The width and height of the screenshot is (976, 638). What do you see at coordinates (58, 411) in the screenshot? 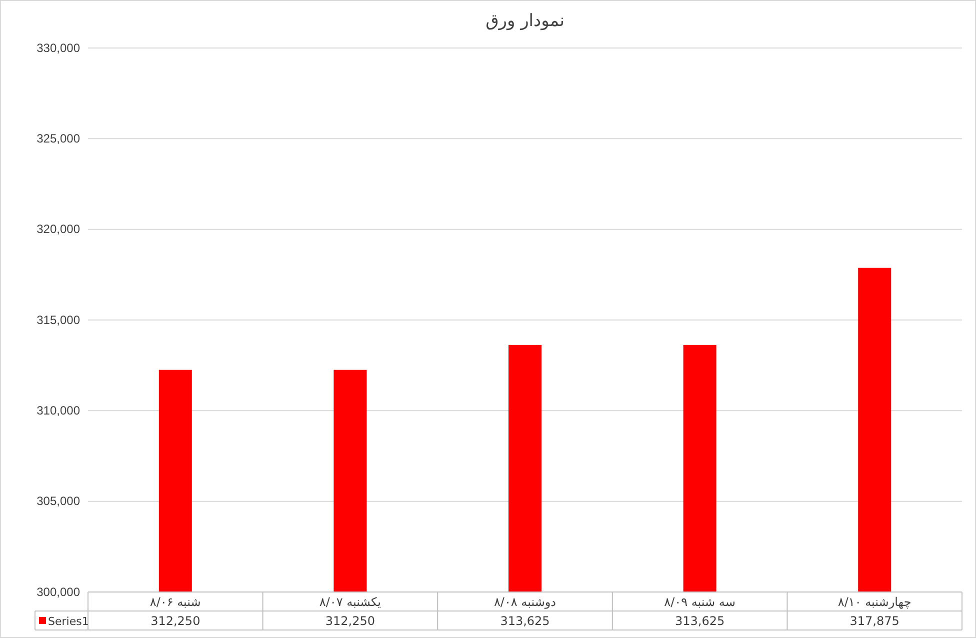
I see `y-tick-label: 310,000` at bounding box center [58, 411].